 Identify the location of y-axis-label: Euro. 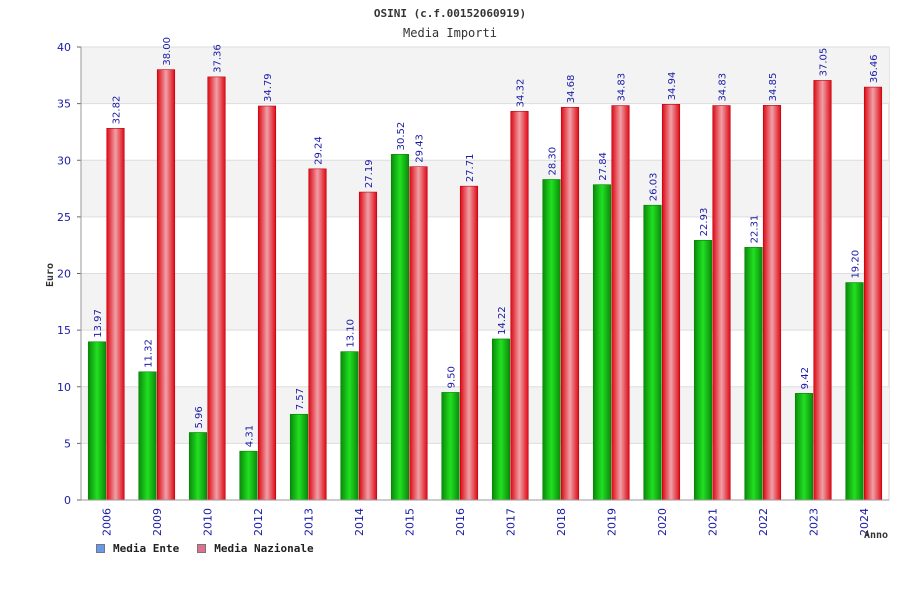
(50, 275).